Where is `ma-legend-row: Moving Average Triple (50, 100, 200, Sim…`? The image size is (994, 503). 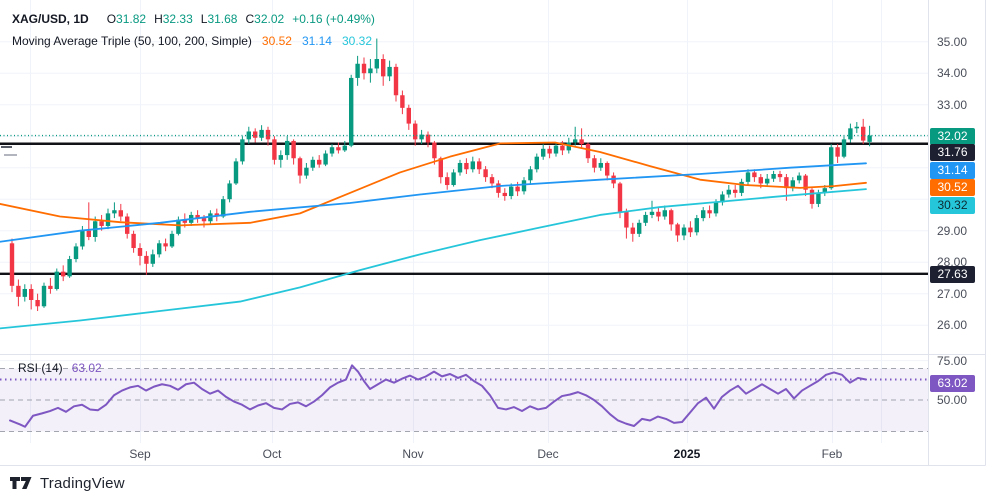 ma-legend-row: Moving Average Triple (50, 100, 200, Sim… is located at coordinates (193, 41).